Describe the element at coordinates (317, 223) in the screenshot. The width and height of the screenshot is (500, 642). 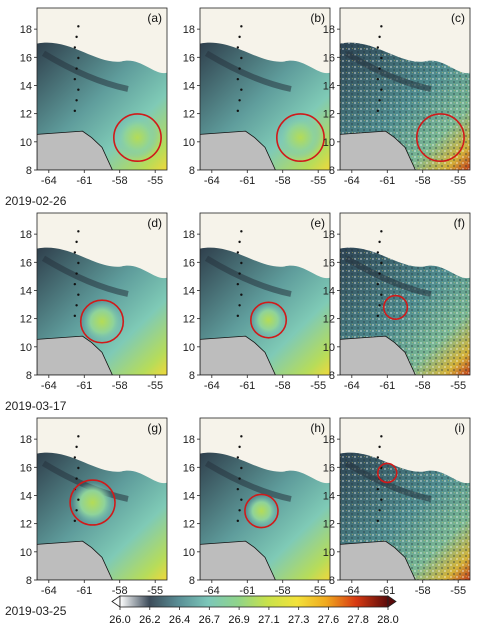
I see `panel-label: (e)` at that location.